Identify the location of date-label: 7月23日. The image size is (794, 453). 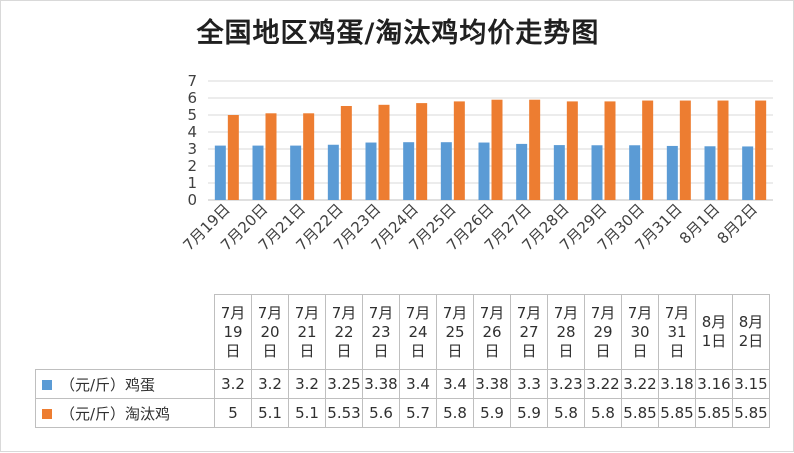
(381, 331).